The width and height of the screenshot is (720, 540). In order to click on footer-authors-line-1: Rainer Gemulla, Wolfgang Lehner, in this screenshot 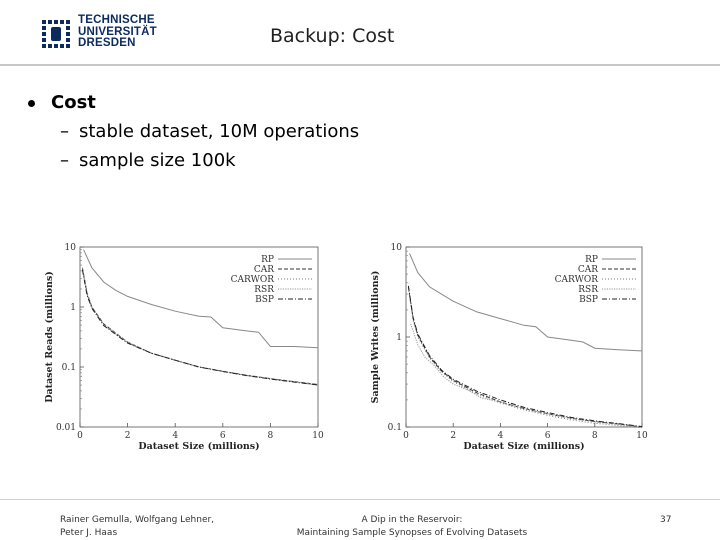, I will do `click(137, 520)`.